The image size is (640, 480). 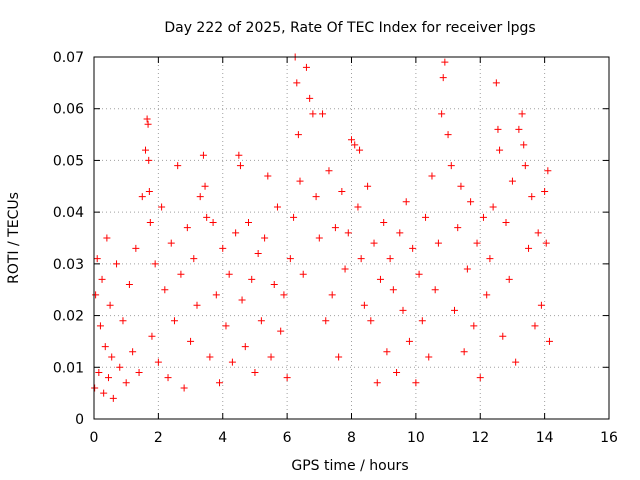 I want to click on y-axis-label: ROTI / TECUs, so click(x=14, y=238).